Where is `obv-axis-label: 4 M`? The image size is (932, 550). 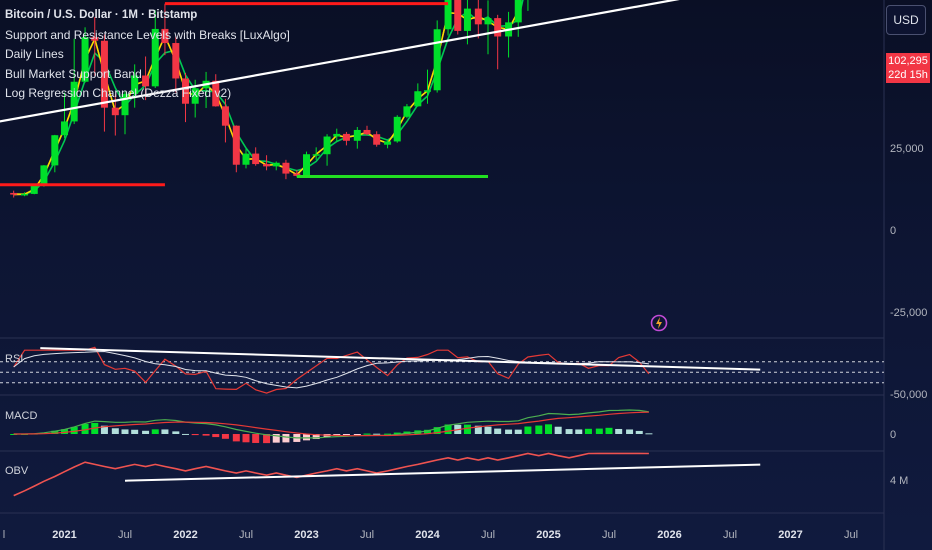
obv-axis-label: 4 M is located at coordinates (899, 481).